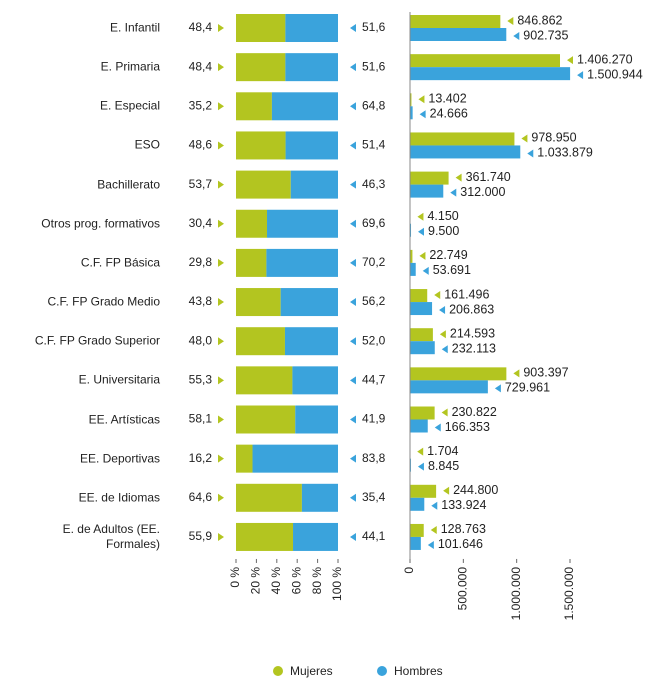  Describe the element at coordinates (235, 577) in the screenshot. I see `x-tick-label: 0 %` at that location.